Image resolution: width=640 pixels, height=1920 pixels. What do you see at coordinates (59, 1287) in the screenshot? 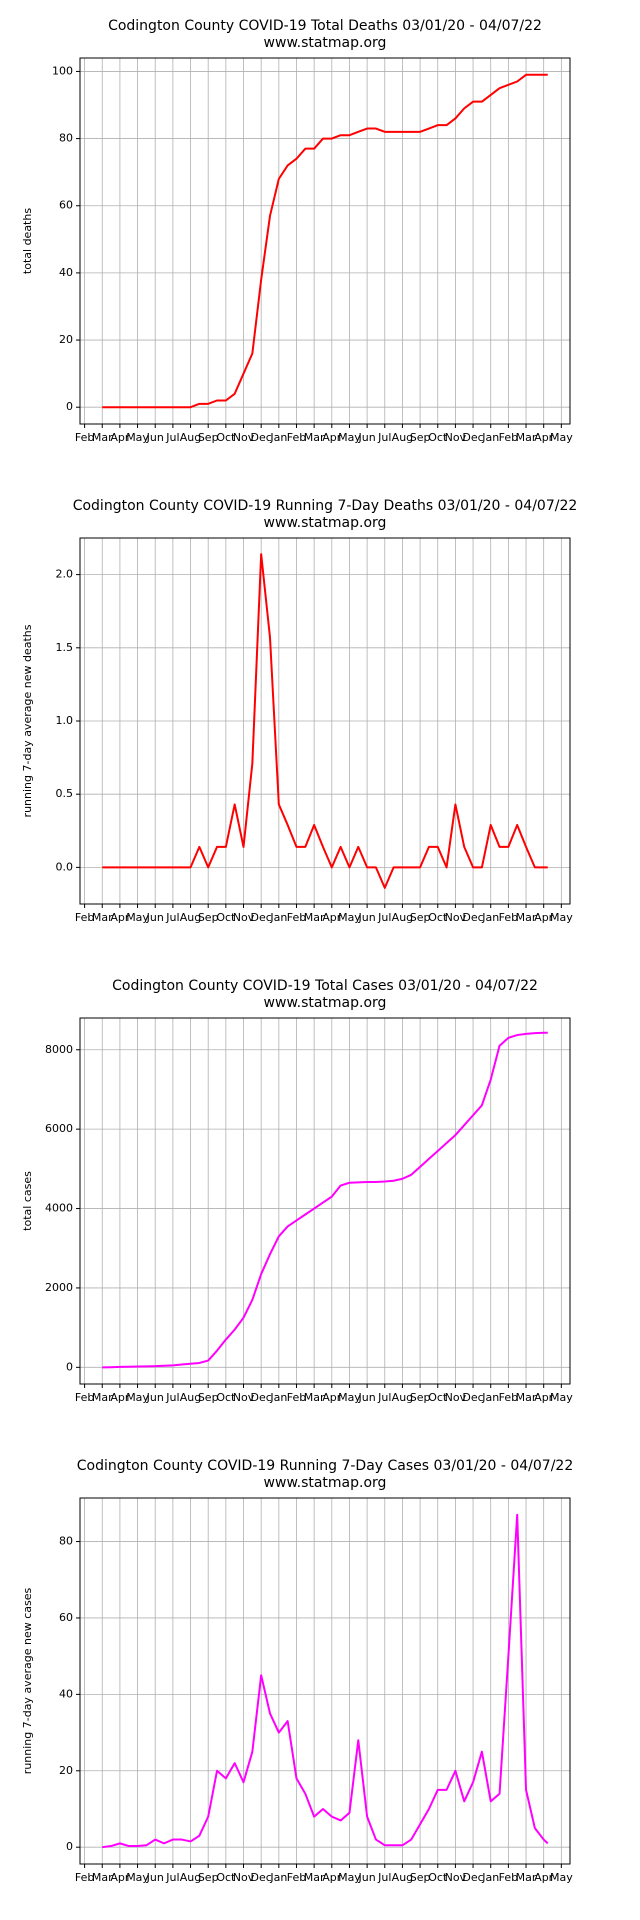
I see `y-tick-label: 2000` at bounding box center [59, 1287].